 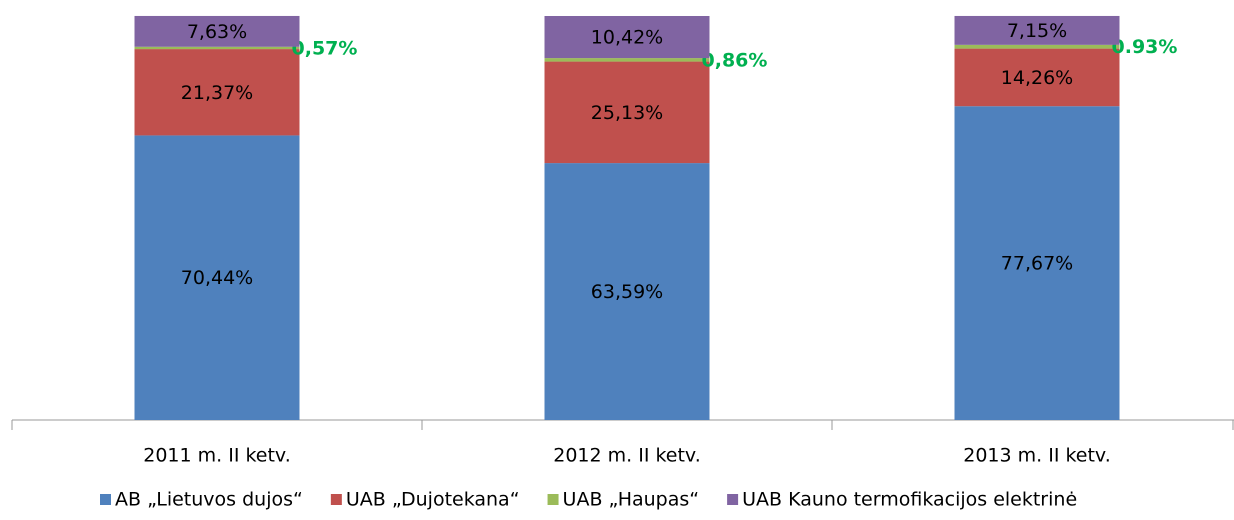 I want to click on data-label: 70,44%, so click(x=217, y=278).